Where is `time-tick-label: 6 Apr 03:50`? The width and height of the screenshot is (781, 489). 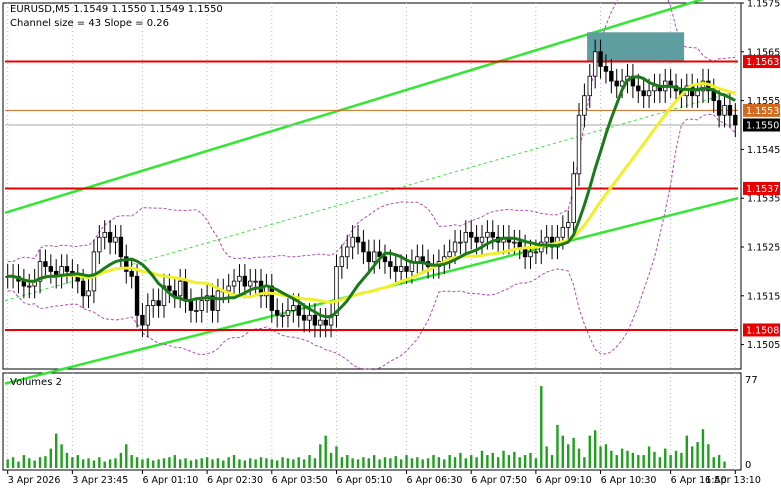 time-tick-label: 6 Apr 03:50 is located at coordinates (300, 480).